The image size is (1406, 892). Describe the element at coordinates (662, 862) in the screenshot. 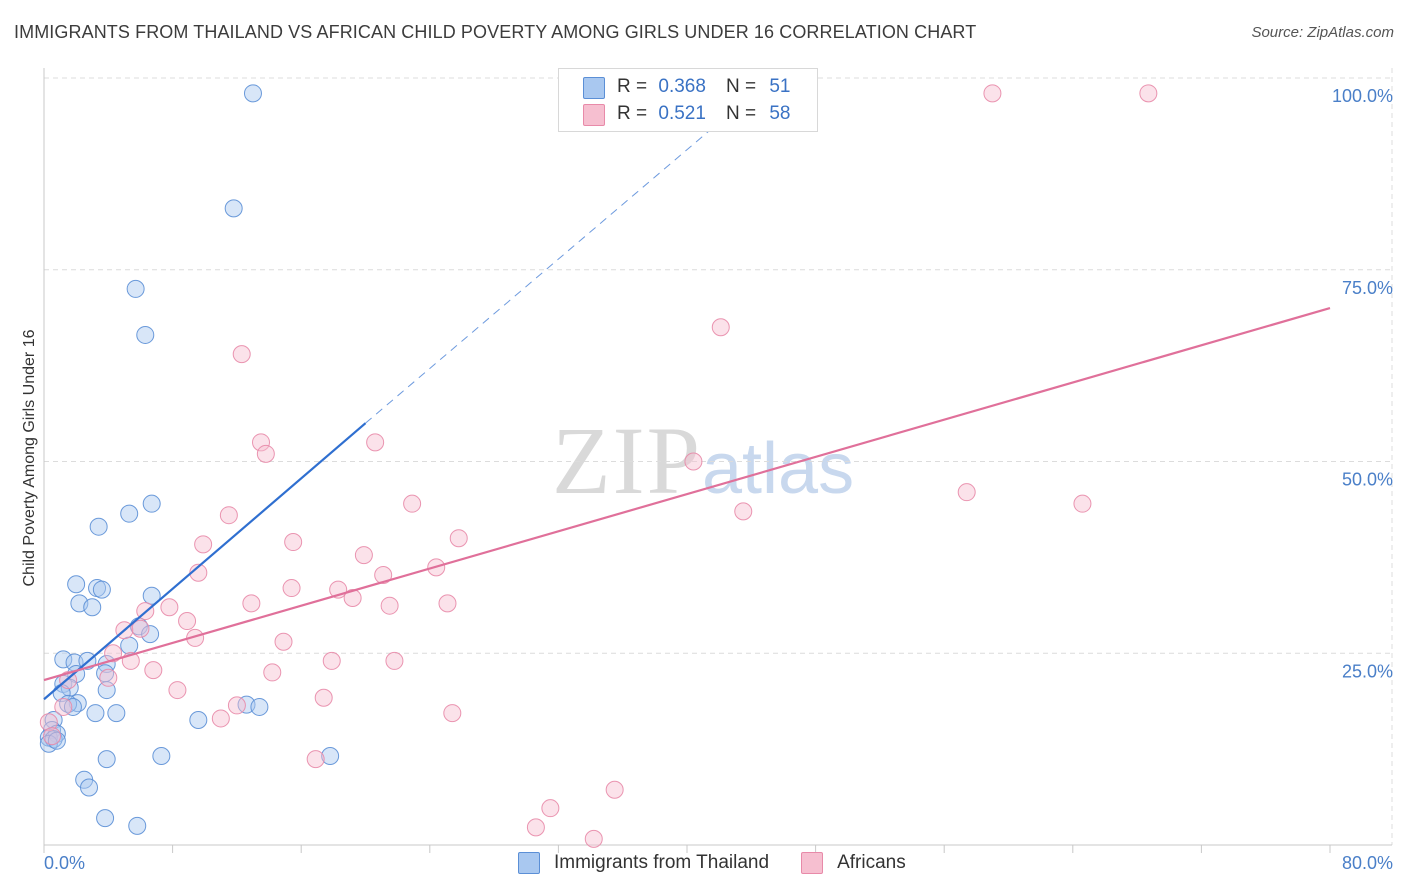

I see `legend-label-thailand: Immigrants from Thailand` at that location.